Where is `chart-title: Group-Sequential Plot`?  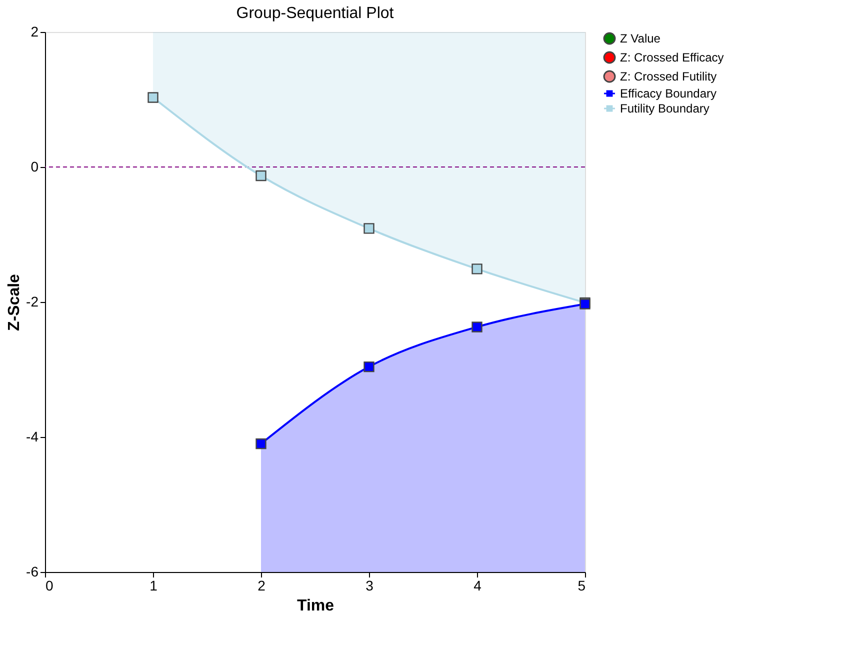 chart-title: Group-Sequential Plot is located at coordinates (315, 13).